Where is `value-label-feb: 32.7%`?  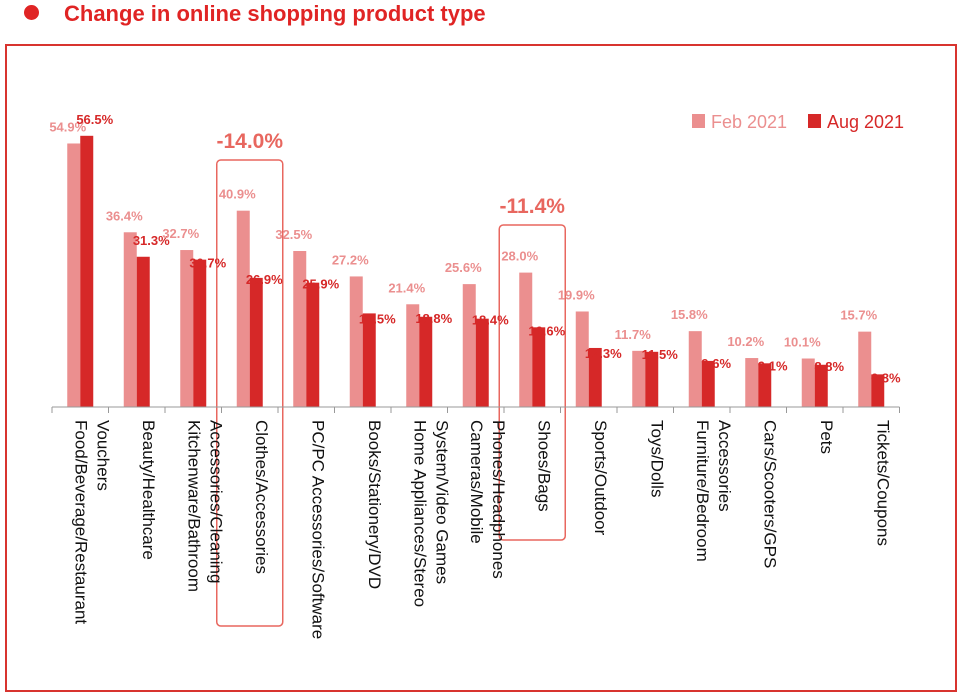
value-label-feb: 32.7% is located at coordinates (180, 233).